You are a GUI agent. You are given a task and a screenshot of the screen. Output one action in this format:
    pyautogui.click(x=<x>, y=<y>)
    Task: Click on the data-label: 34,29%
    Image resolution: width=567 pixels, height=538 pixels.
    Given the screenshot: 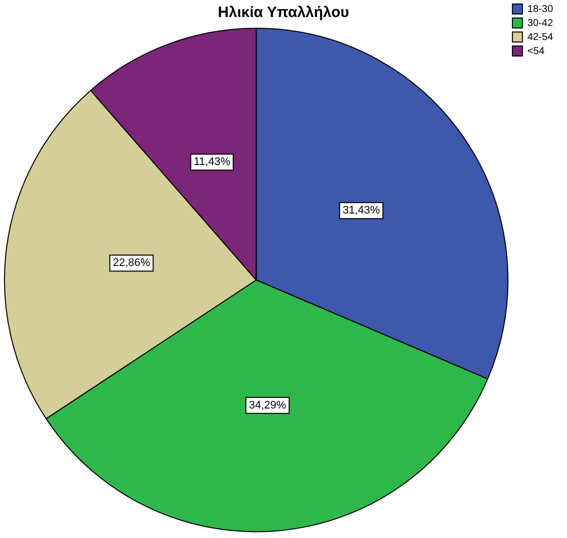 What is the action you would take?
    pyautogui.click(x=267, y=405)
    